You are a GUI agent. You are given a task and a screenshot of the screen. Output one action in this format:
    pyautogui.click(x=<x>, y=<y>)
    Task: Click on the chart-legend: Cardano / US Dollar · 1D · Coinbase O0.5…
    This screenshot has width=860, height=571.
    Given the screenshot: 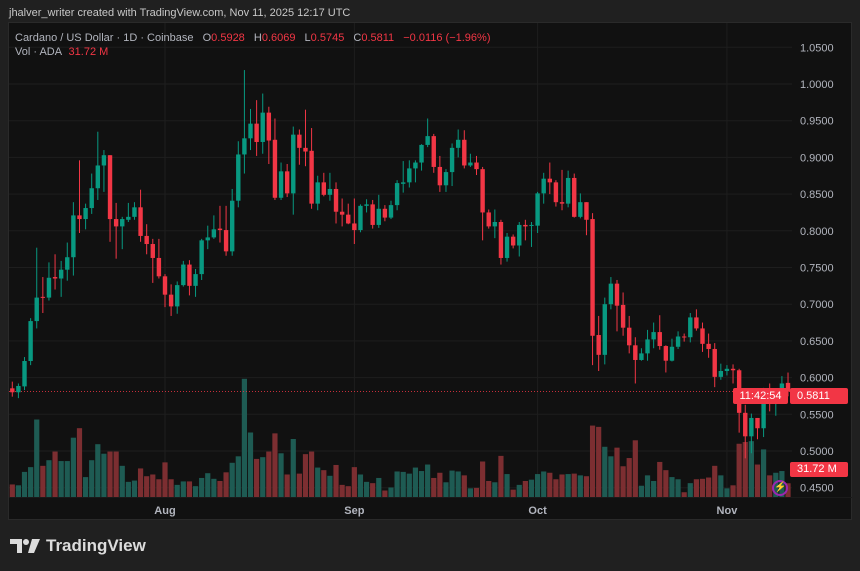 What is the action you would take?
    pyautogui.click(x=252, y=45)
    